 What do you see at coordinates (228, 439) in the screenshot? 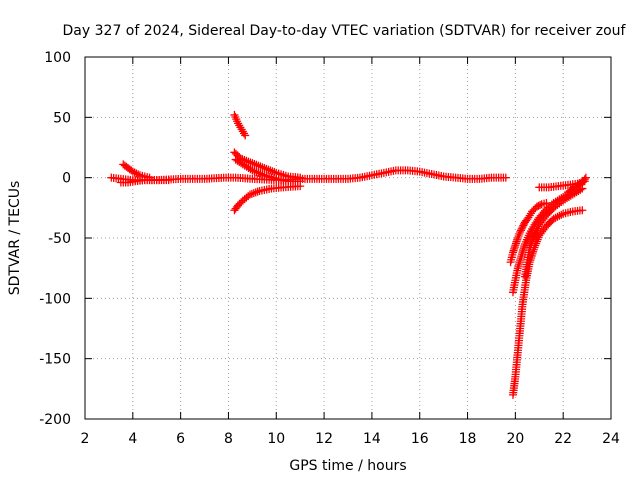
I see `x-tick-label: 8` at bounding box center [228, 439].